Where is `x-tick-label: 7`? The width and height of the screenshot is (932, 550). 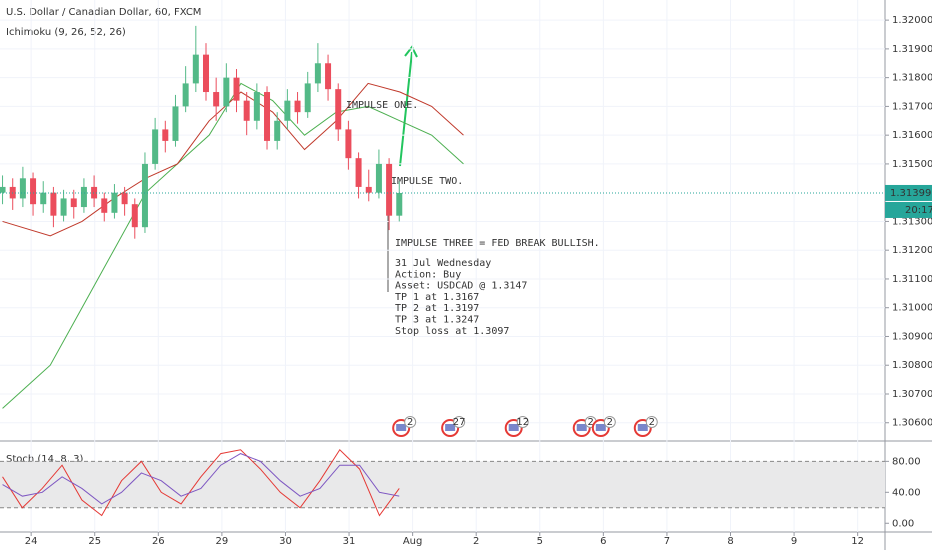 x-tick-label: 7 is located at coordinates (667, 541).